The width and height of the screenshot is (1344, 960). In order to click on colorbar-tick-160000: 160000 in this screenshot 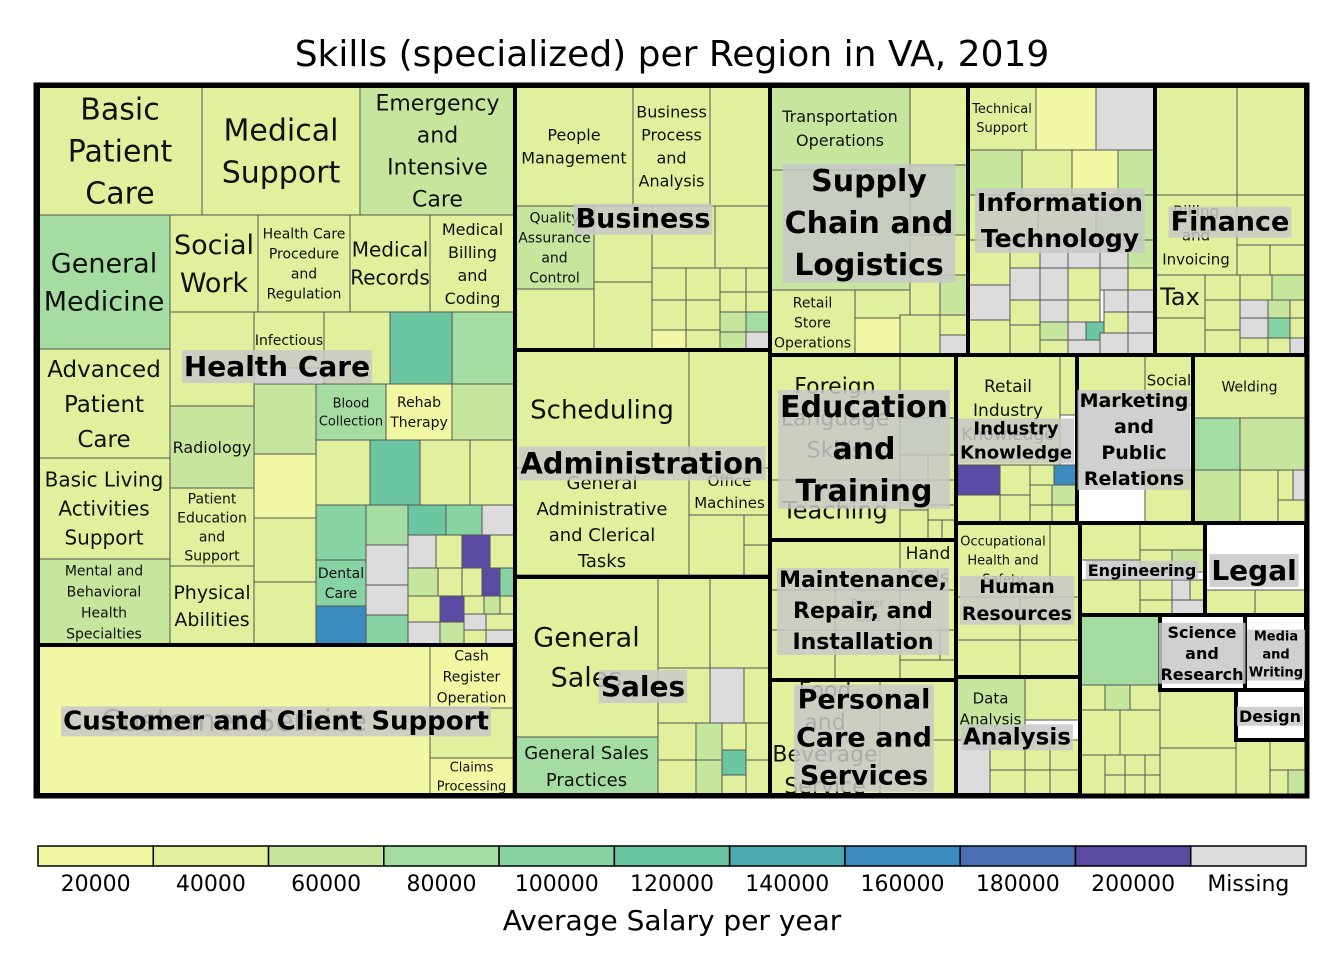, I will do `click(903, 884)`.